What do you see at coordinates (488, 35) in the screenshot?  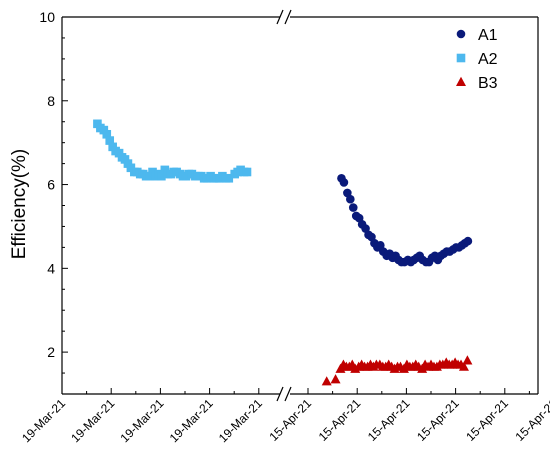 I see `legend-label-a1: A1` at bounding box center [488, 35].